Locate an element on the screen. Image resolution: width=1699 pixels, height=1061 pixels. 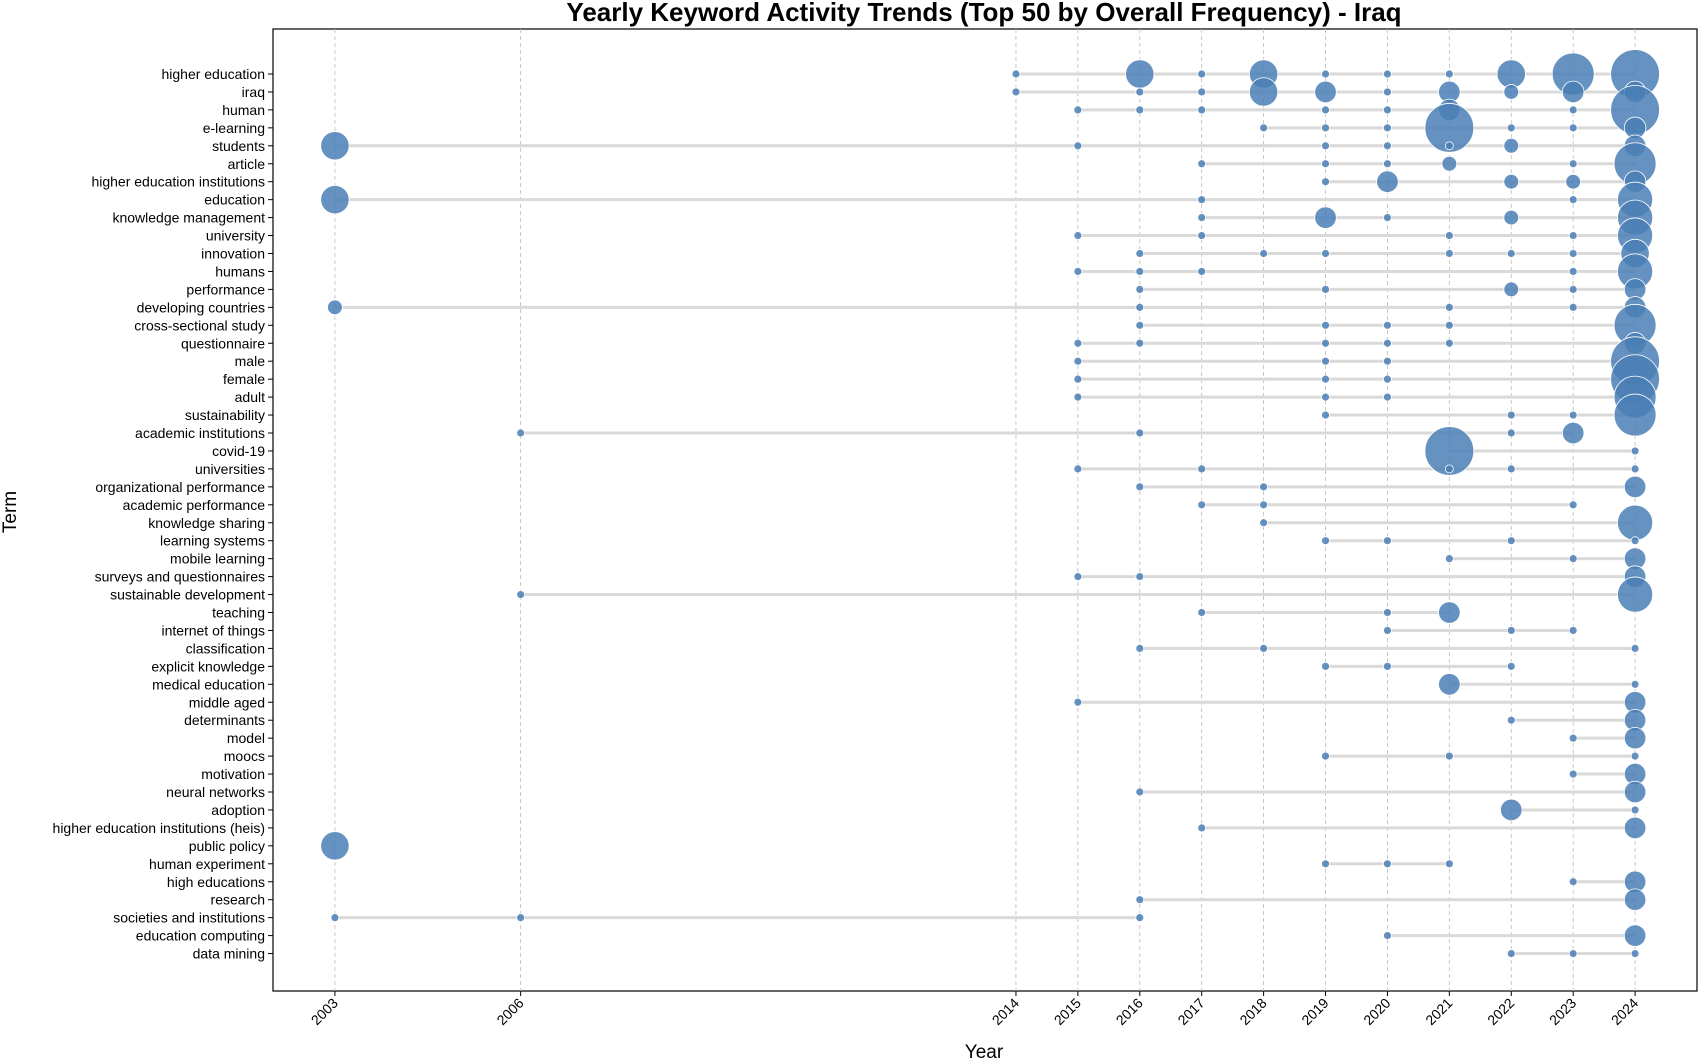
marker-performance-2023 is located at coordinates (1573, 289).